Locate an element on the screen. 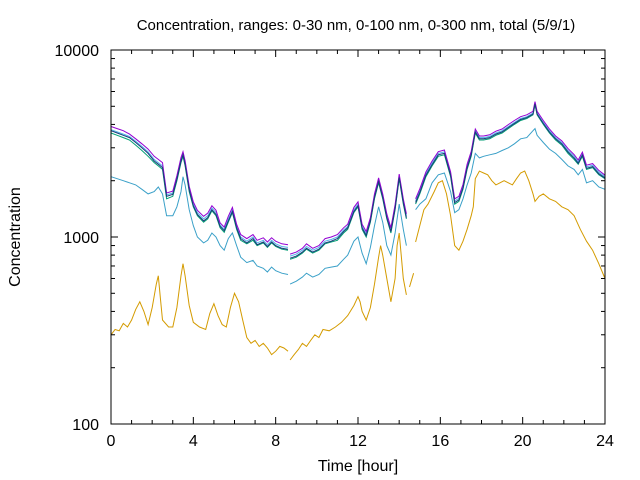 This screenshot has height=480, width=640. y-axis-label: Concentration is located at coordinates (15, 237).